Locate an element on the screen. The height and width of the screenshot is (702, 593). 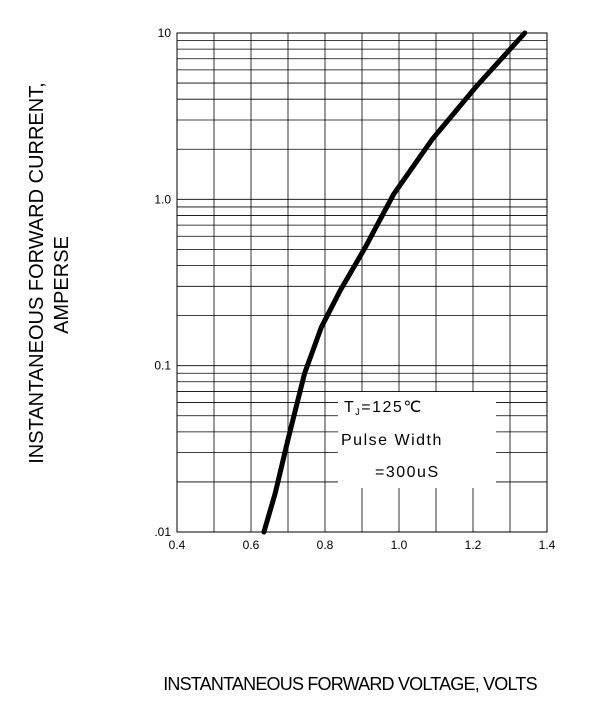
annotation-background is located at coordinates (417, 440).